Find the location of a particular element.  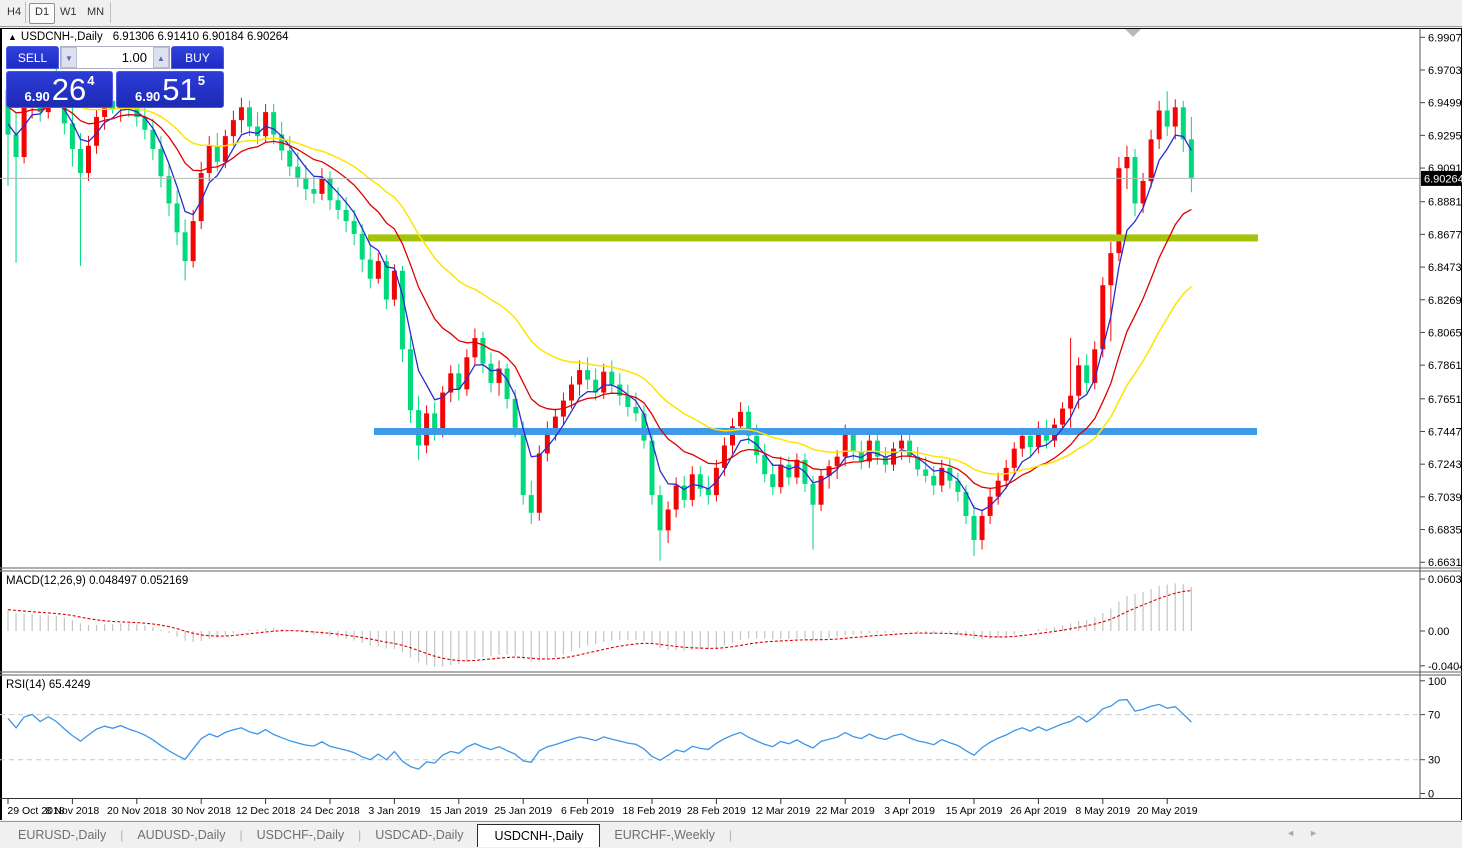

volume-increase-button: ▲ is located at coordinates (161, 57).